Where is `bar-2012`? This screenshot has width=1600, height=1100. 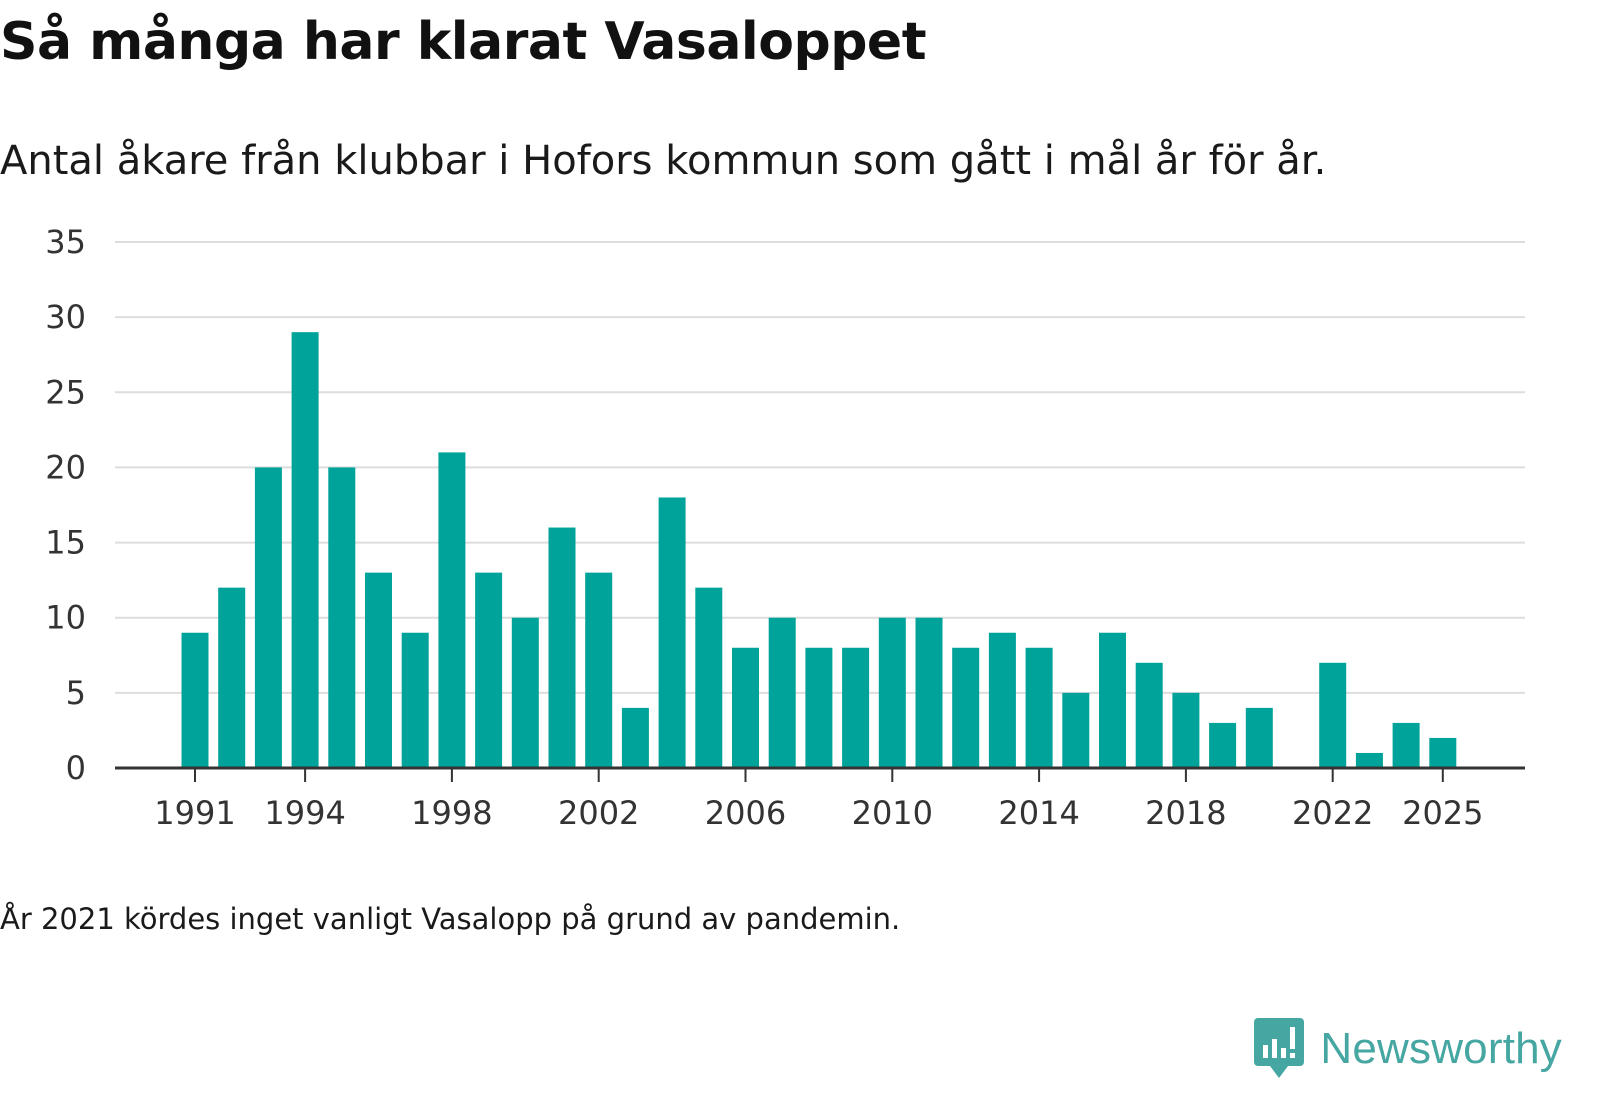 bar-2012 is located at coordinates (966, 707).